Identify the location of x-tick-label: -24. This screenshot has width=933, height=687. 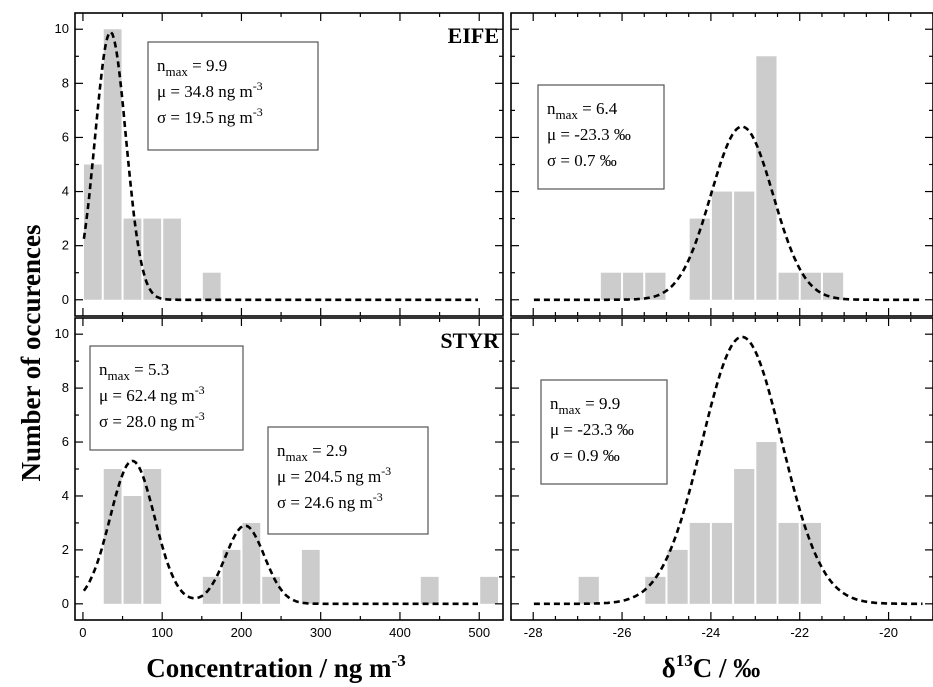
(710, 632).